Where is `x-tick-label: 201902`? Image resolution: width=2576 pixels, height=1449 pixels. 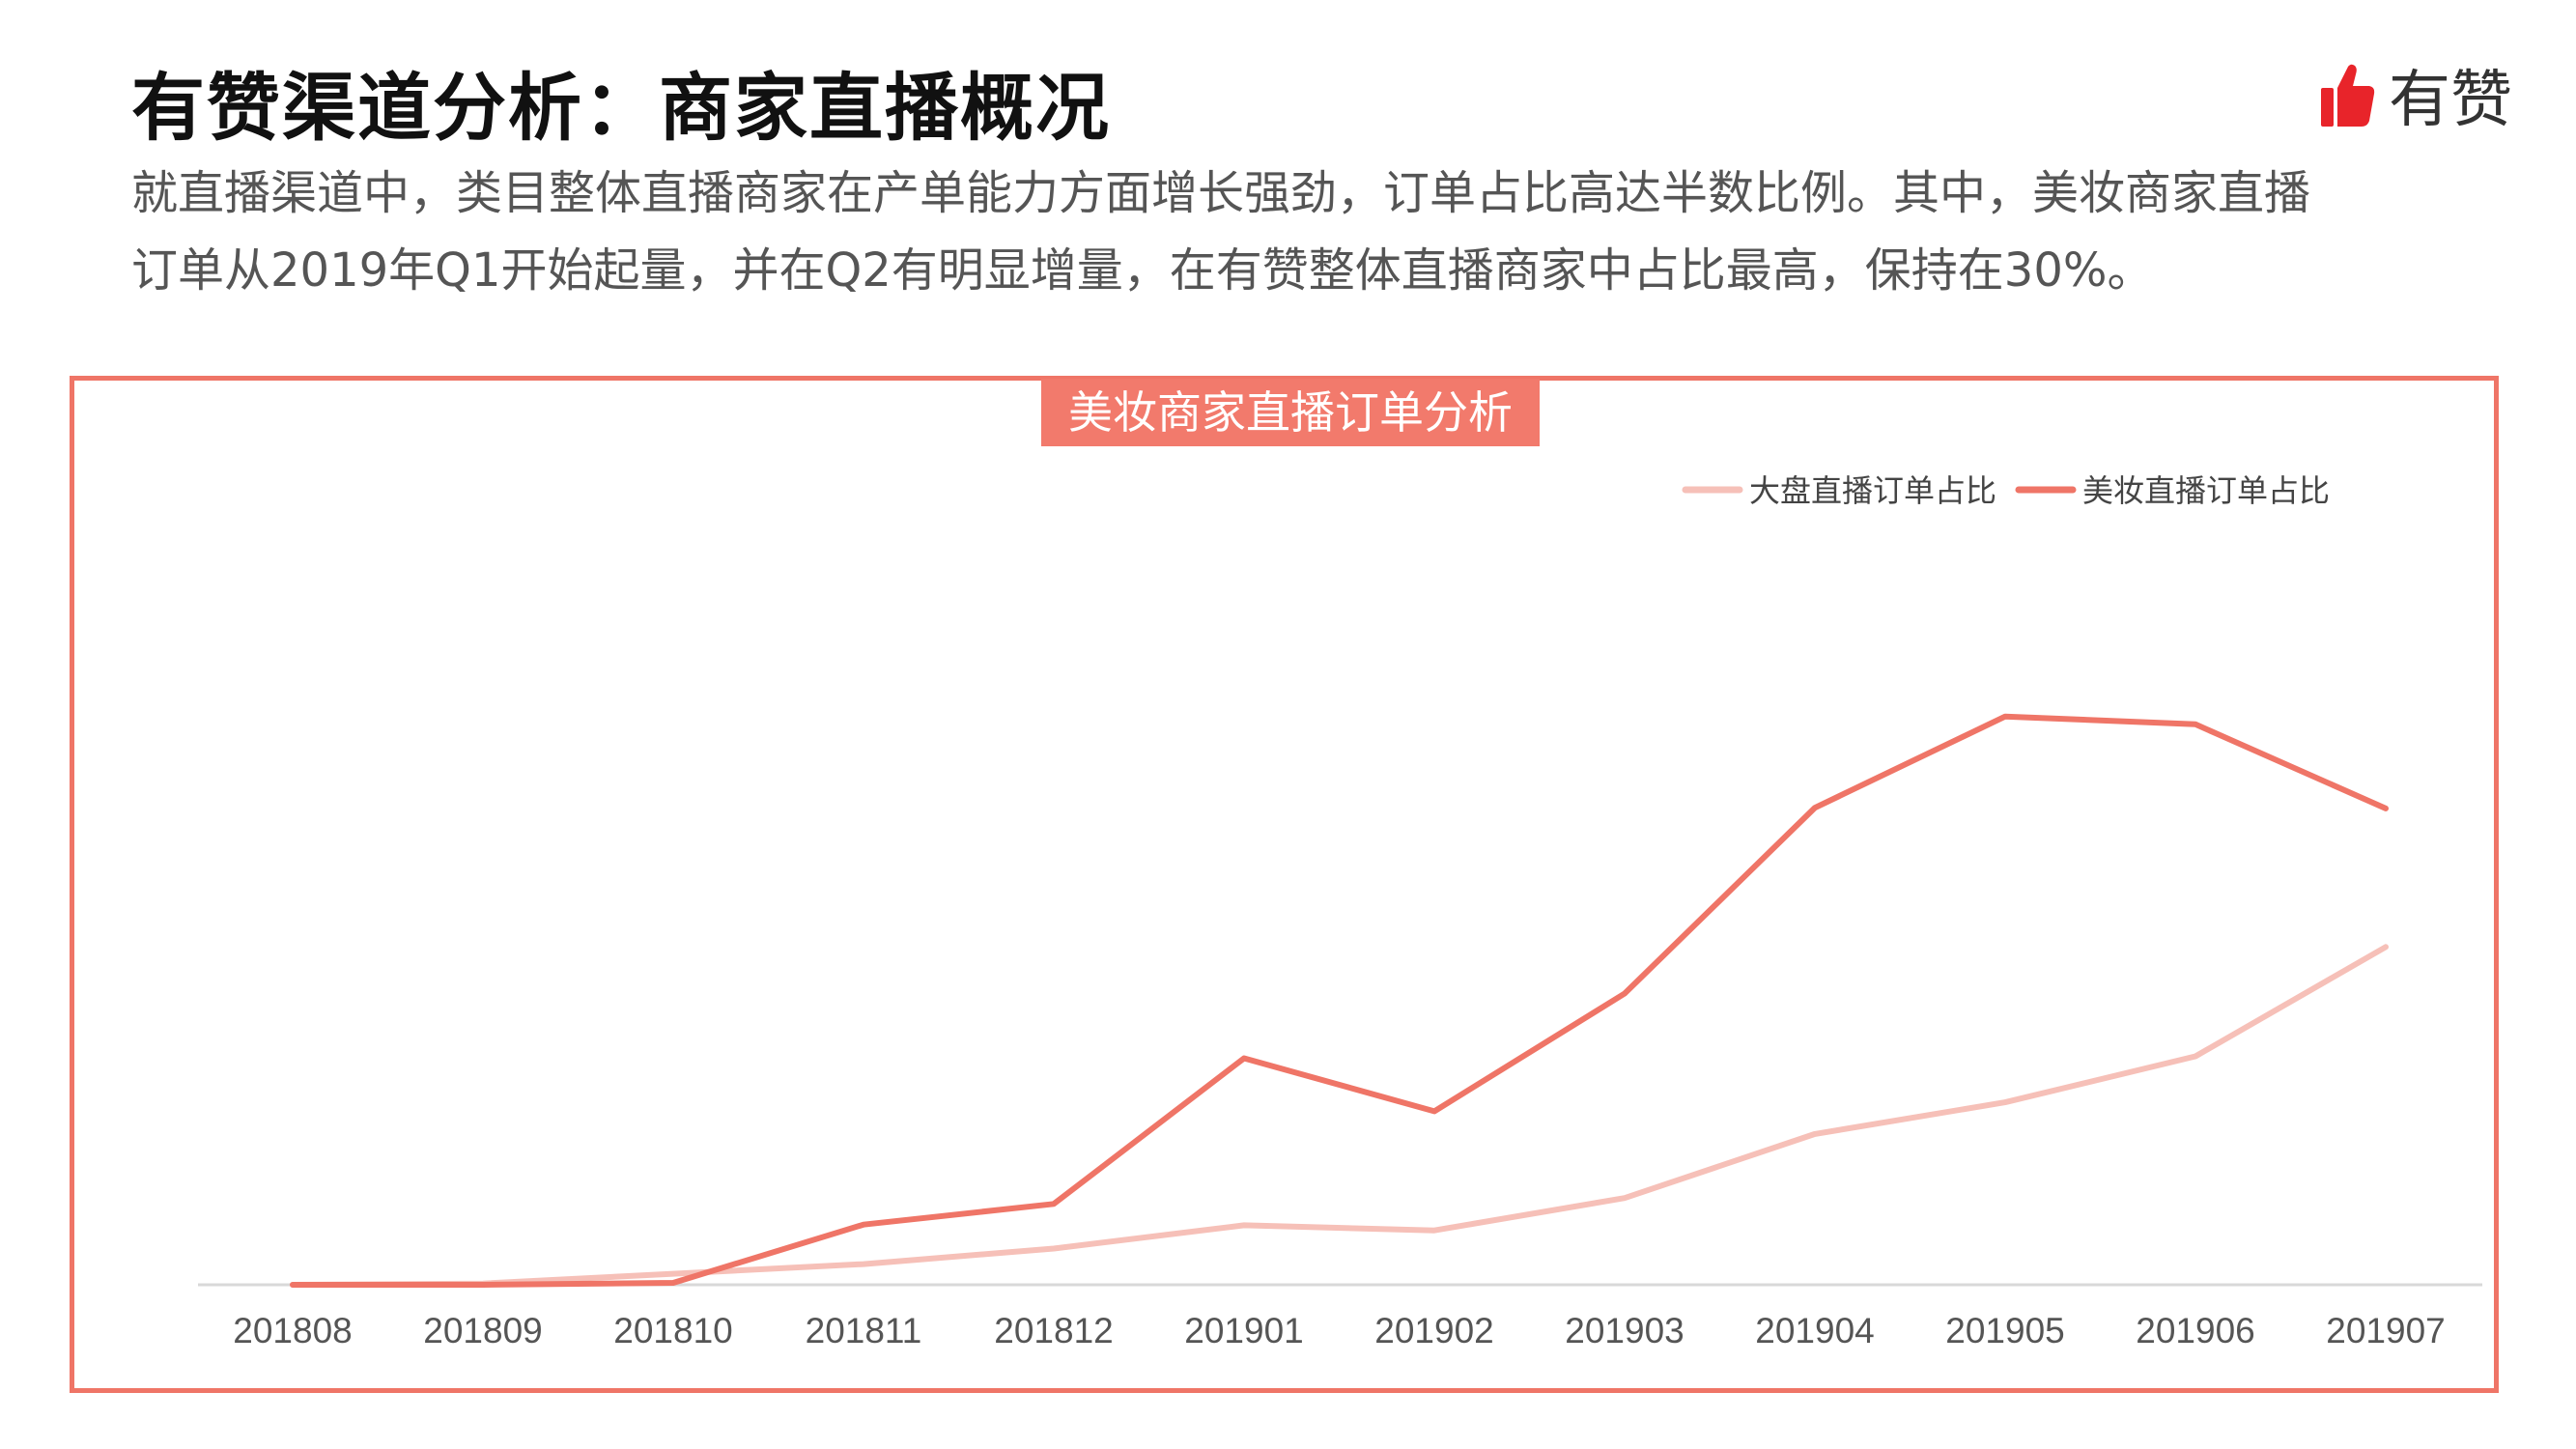
x-tick-label: 201902 is located at coordinates (1433, 1330).